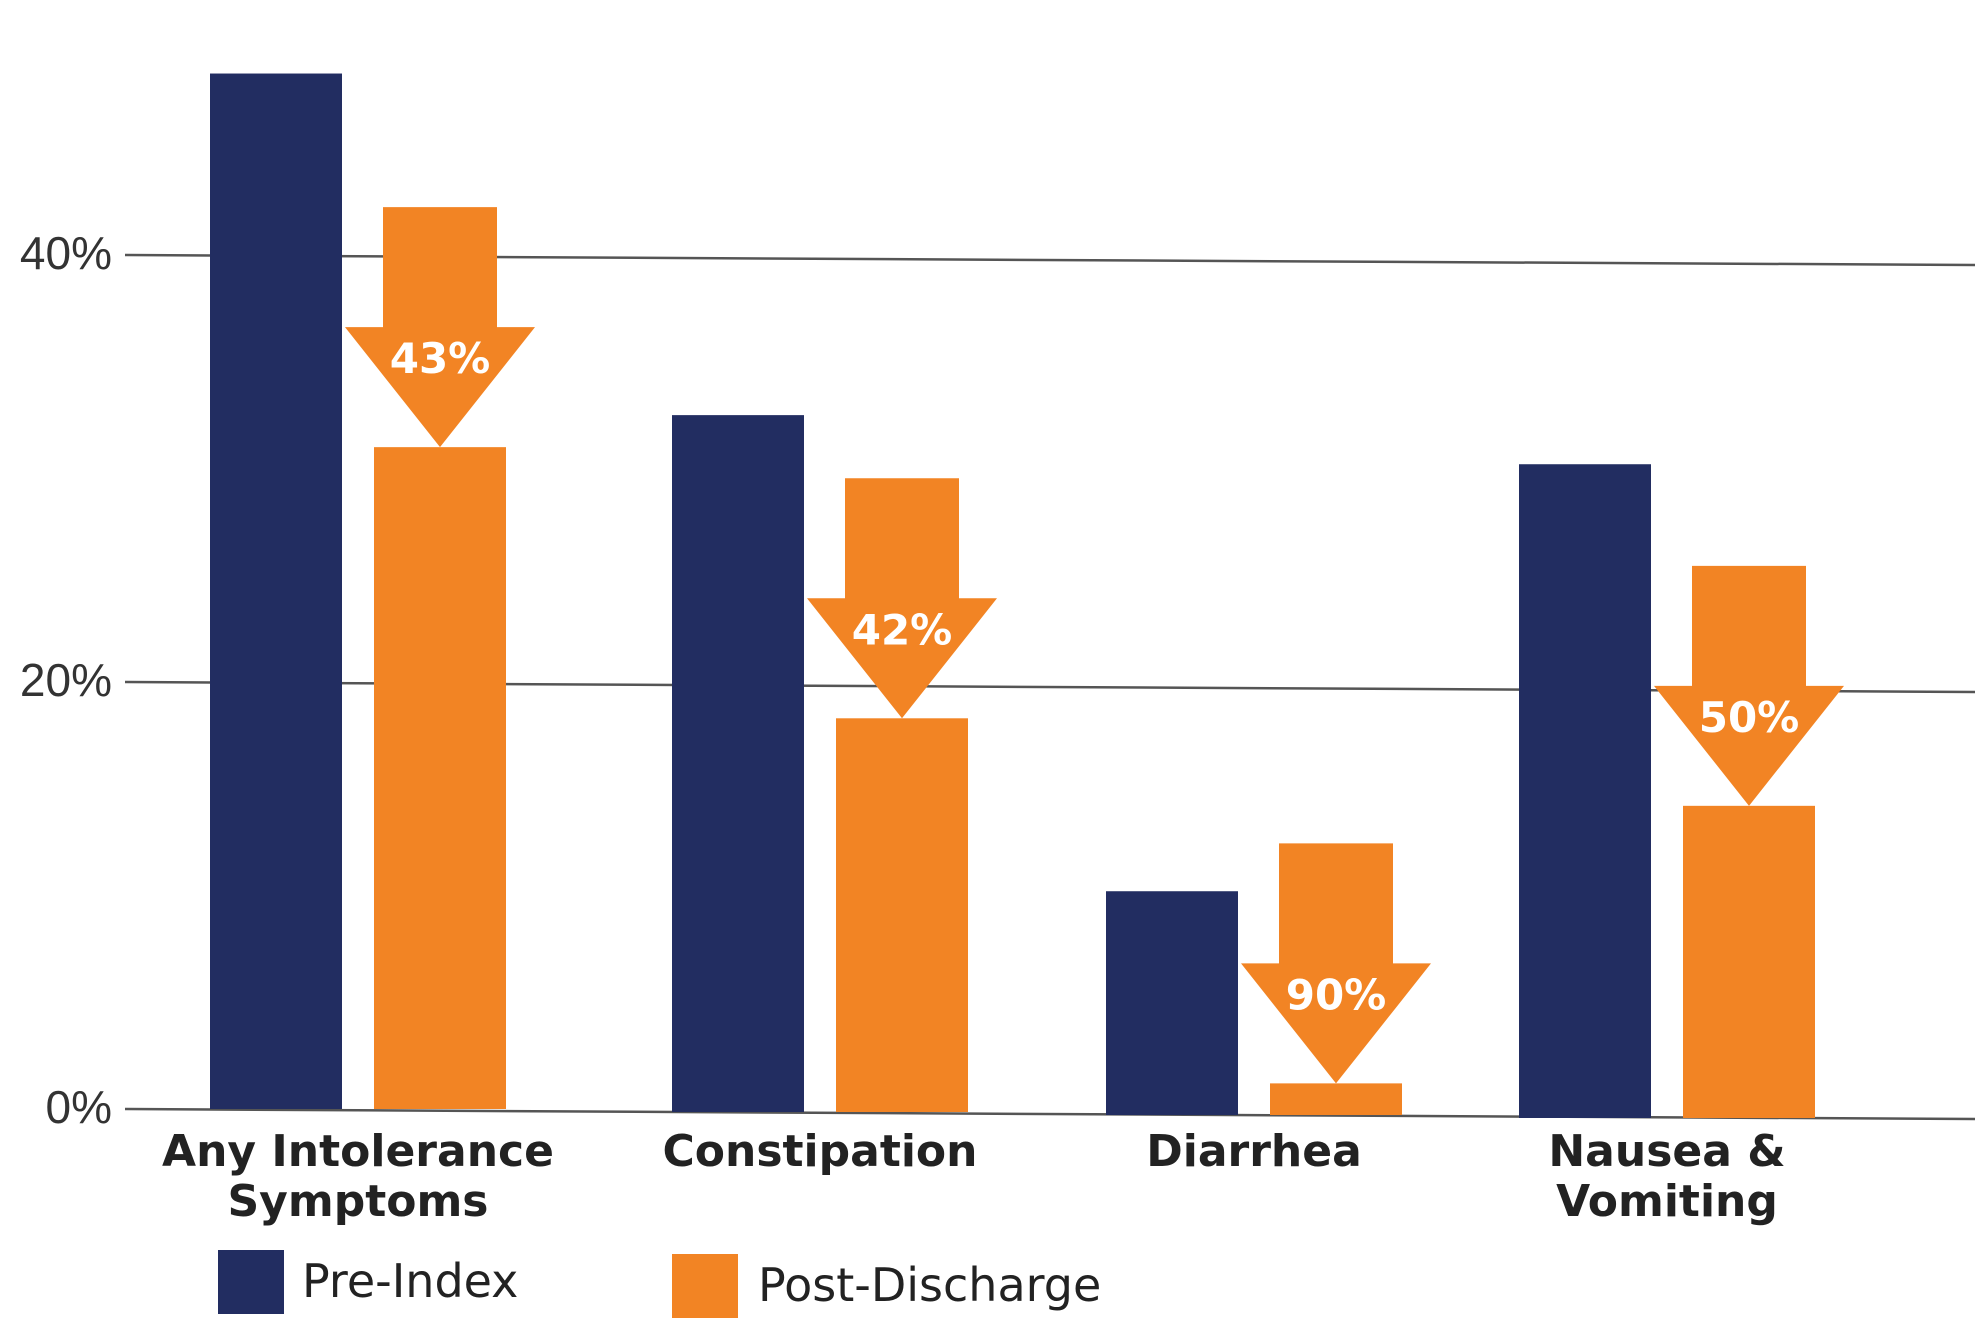 The image size is (1987, 1338). Describe the element at coordinates (1667, 1201) in the screenshot. I see `category-label: Vomiting` at that location.